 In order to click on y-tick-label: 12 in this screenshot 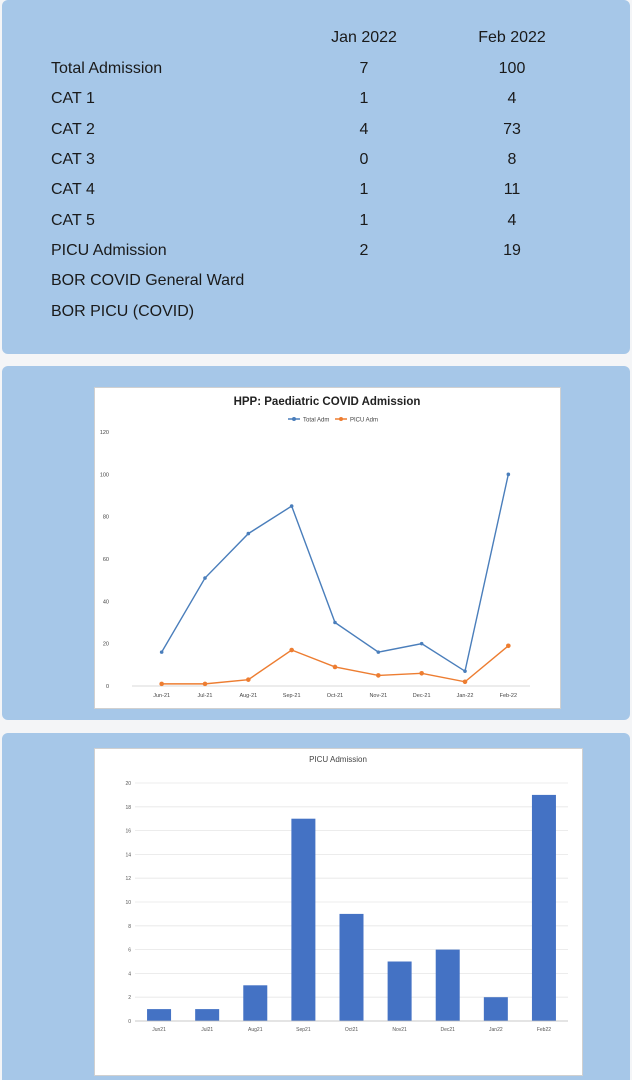, I will do `click(128, 879)`.